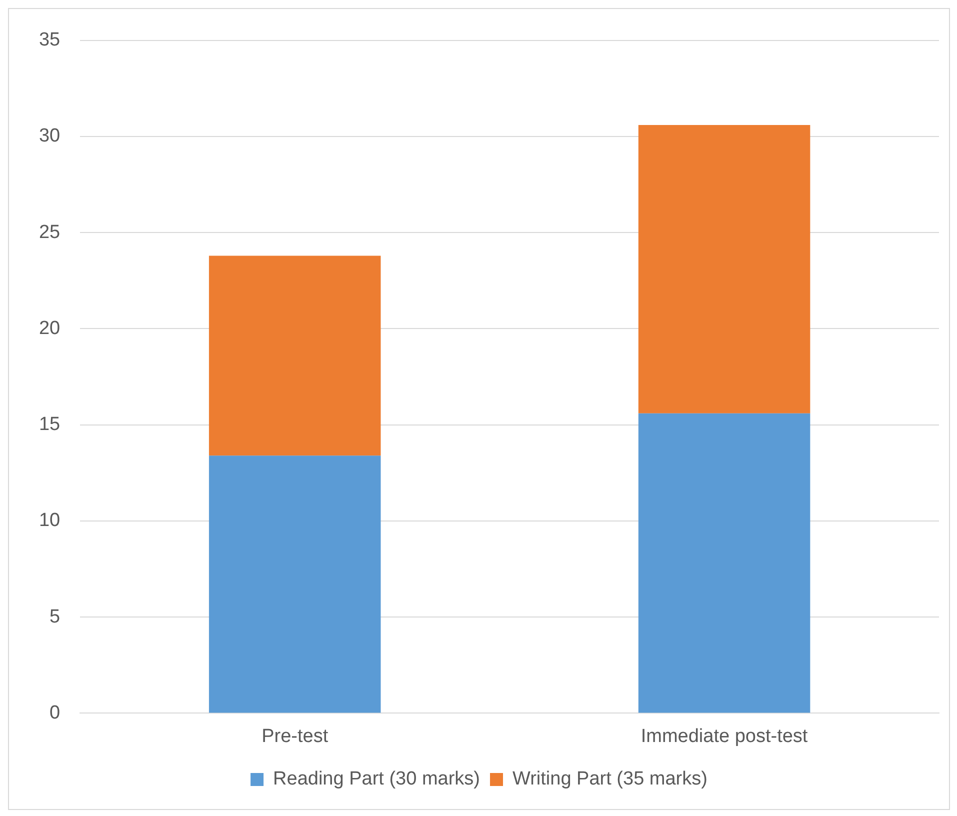 The height and width of the screenshot is (816, 957). Describe the element at coordinates (295, 736) in the screenshot. I see `x-tick-label: Pre-test` at that location.